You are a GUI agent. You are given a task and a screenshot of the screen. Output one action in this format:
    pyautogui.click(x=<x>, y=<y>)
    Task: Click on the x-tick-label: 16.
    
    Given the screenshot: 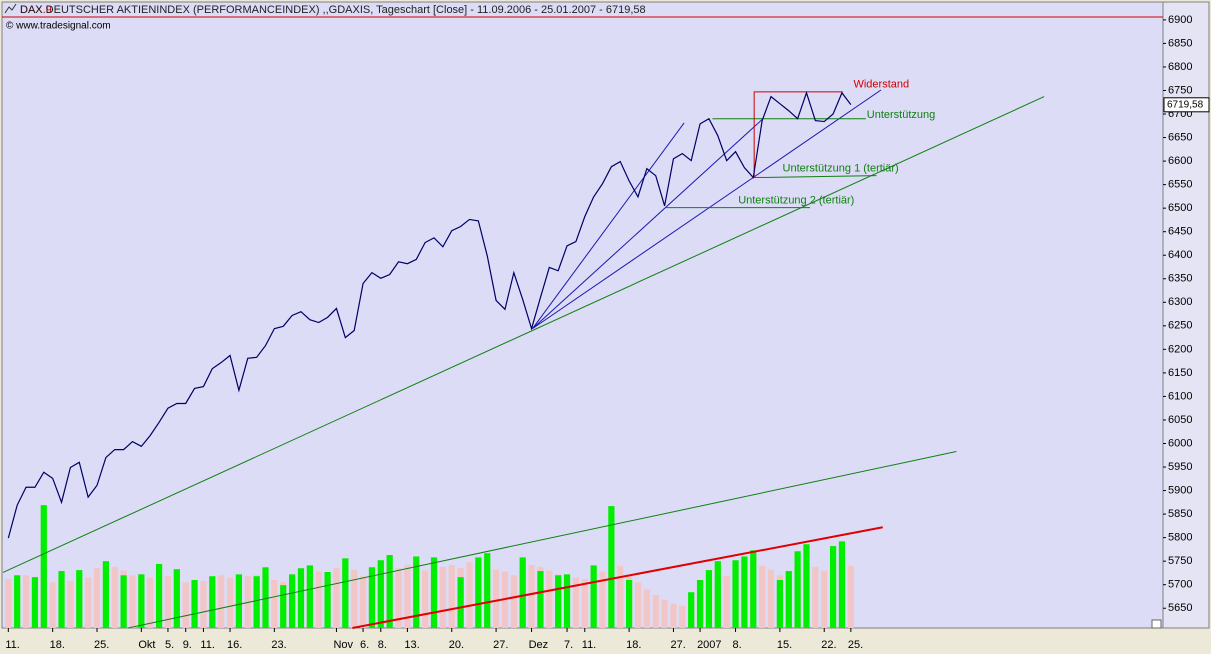 What is the action you would take?
    pyautogui.click(x=234, y=645)
    